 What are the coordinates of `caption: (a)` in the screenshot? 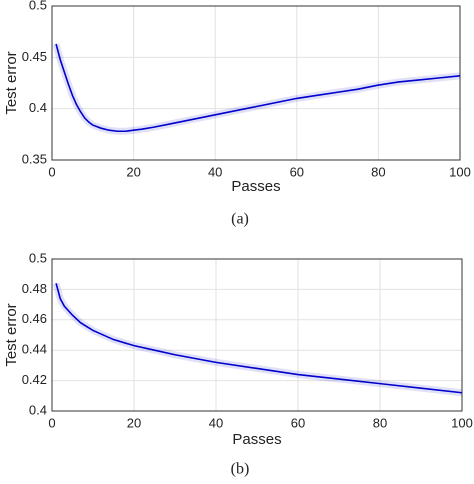 It's located at (240, 219).